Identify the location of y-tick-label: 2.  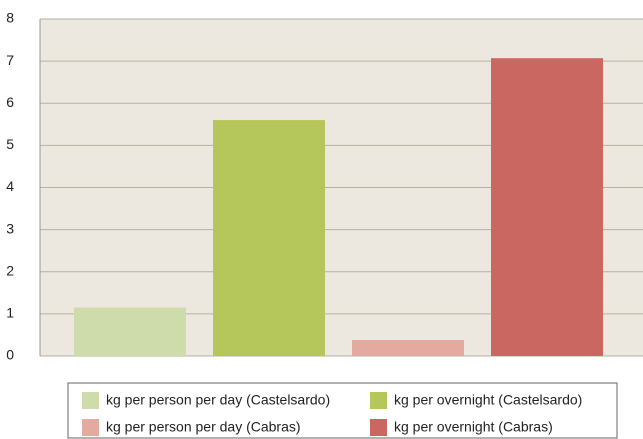
(10, 270).